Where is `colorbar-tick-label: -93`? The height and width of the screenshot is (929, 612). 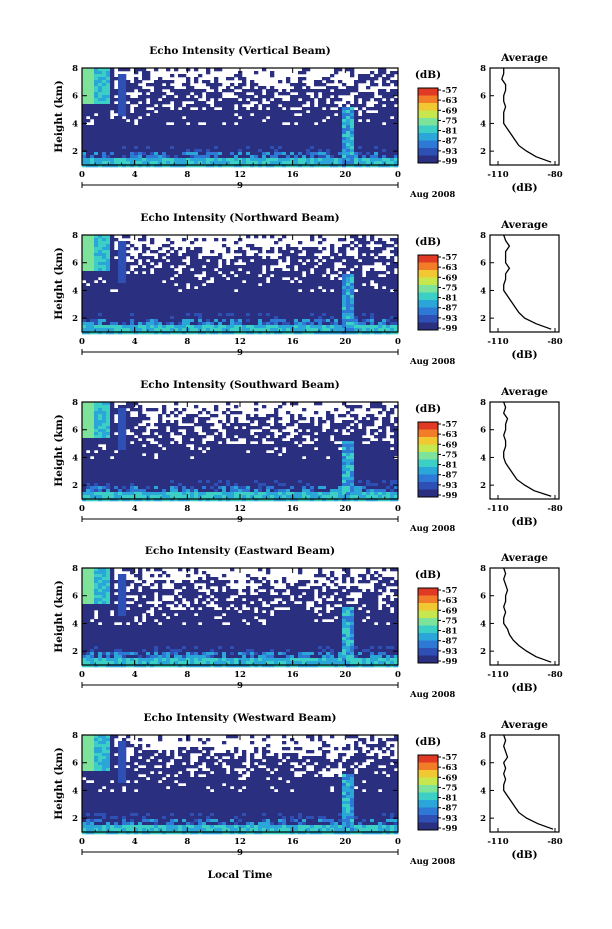 colorbar-tick-label: -93 is located at coordinates (449, 319).